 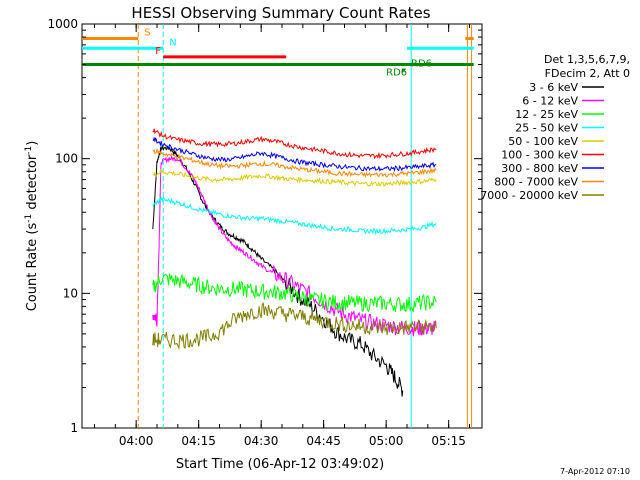 I want to click on y-axis-label-text: Count Rate (s, so click(x=32, y=267).